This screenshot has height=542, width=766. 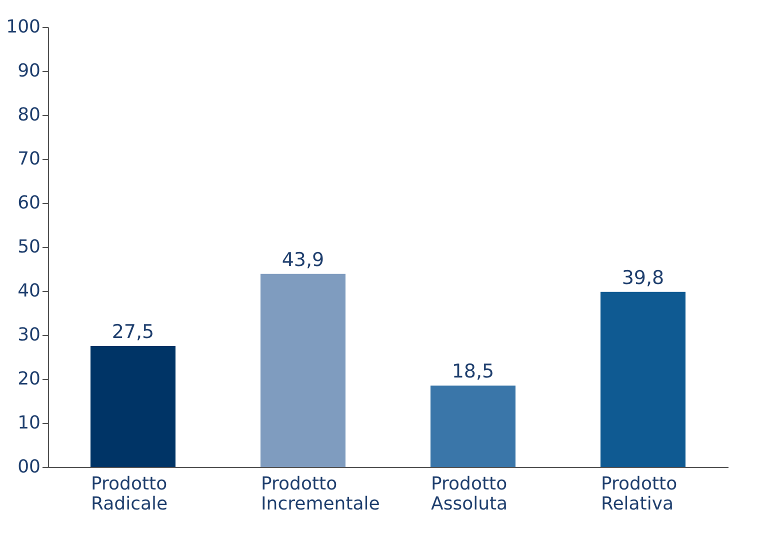 What do you see at coordinates (29, 291) in the screenshot?
I see `y-tick-label: 40` at bounding box center [29, 291].